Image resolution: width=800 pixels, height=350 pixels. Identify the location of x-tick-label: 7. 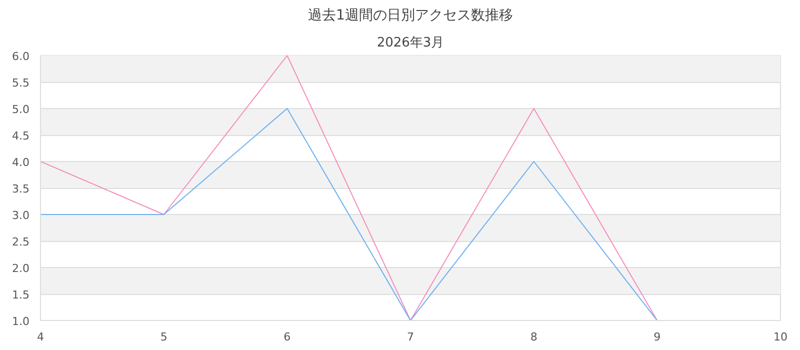
(410, 337).